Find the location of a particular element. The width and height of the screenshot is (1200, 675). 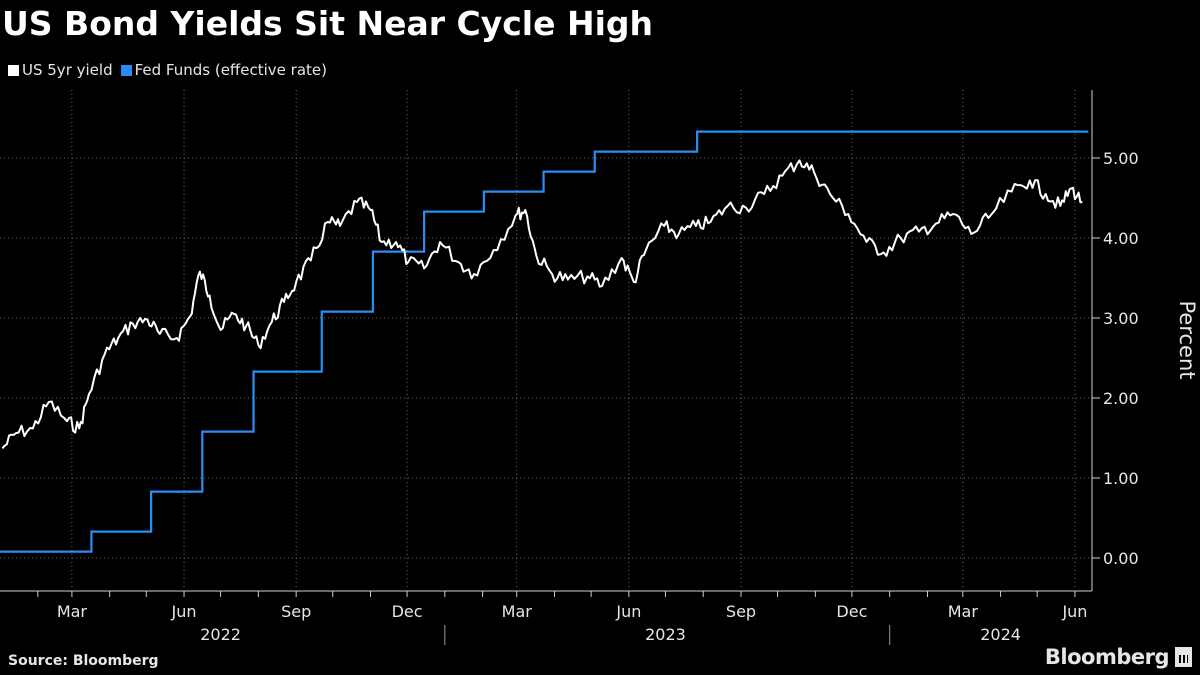

y-tick-label: 0.00 is located at coordinates (1121, 558).